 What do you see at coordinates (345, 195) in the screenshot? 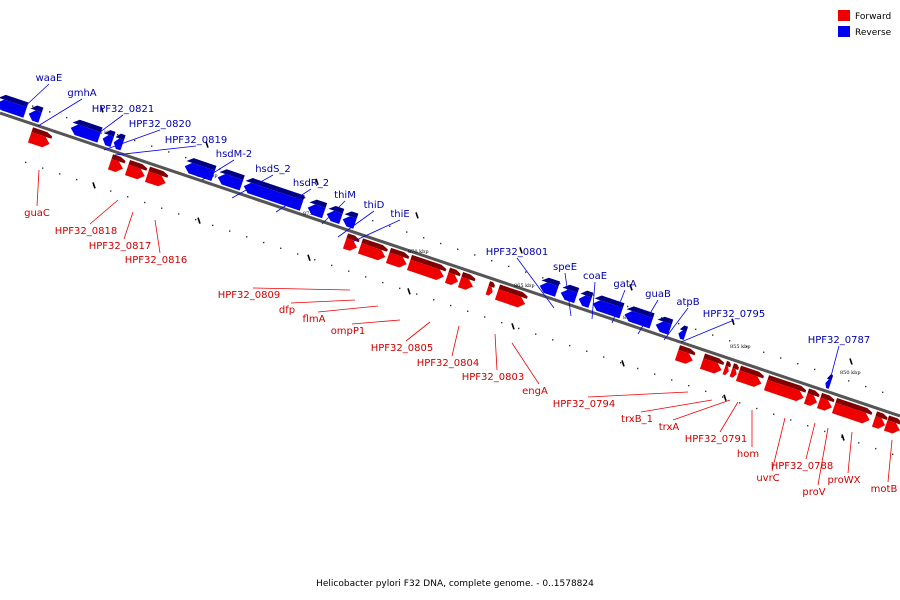
I see `gene-label-reverse: thiM` at bounding box center [345, 195].